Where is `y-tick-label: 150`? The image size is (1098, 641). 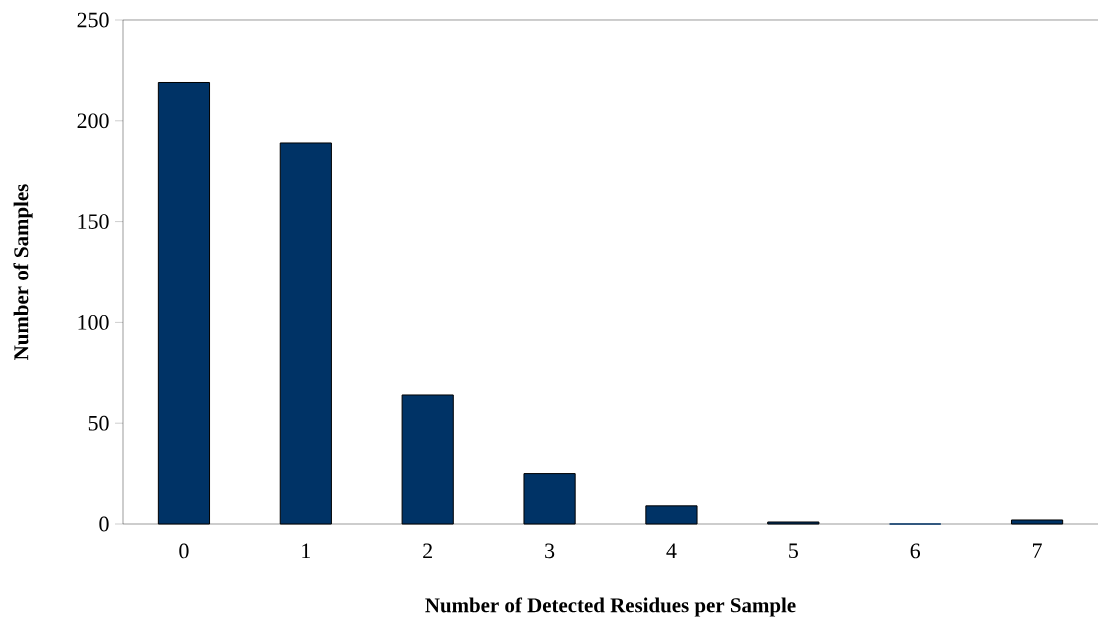 y-tick-label: 150 is located at coordinates (93, 221).